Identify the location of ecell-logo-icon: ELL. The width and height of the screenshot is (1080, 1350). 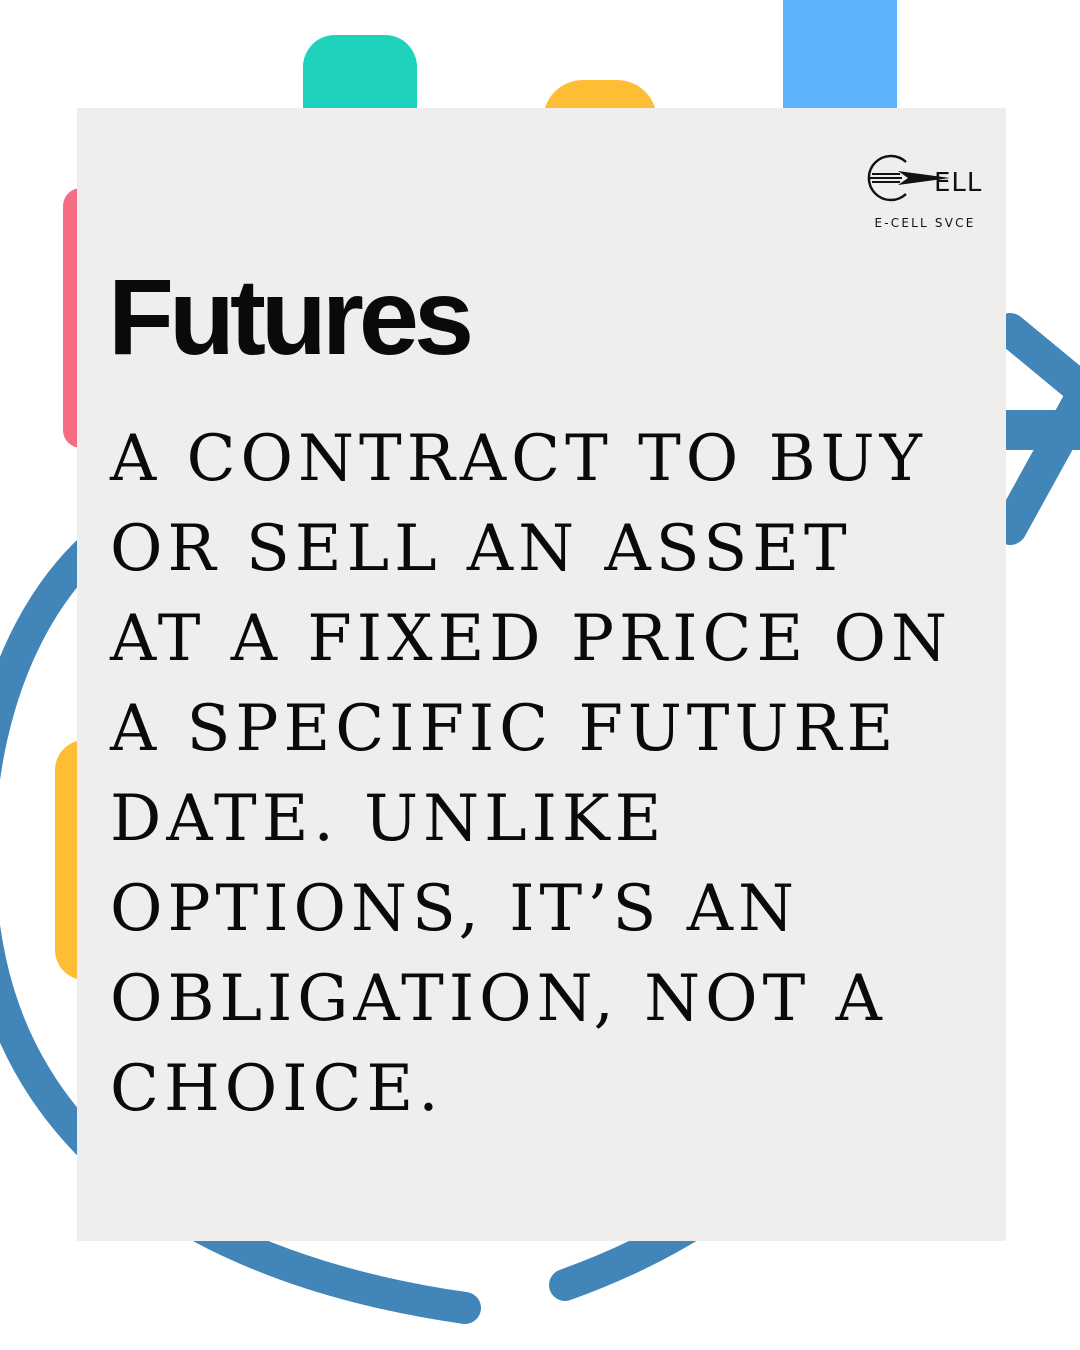
(924, 178).